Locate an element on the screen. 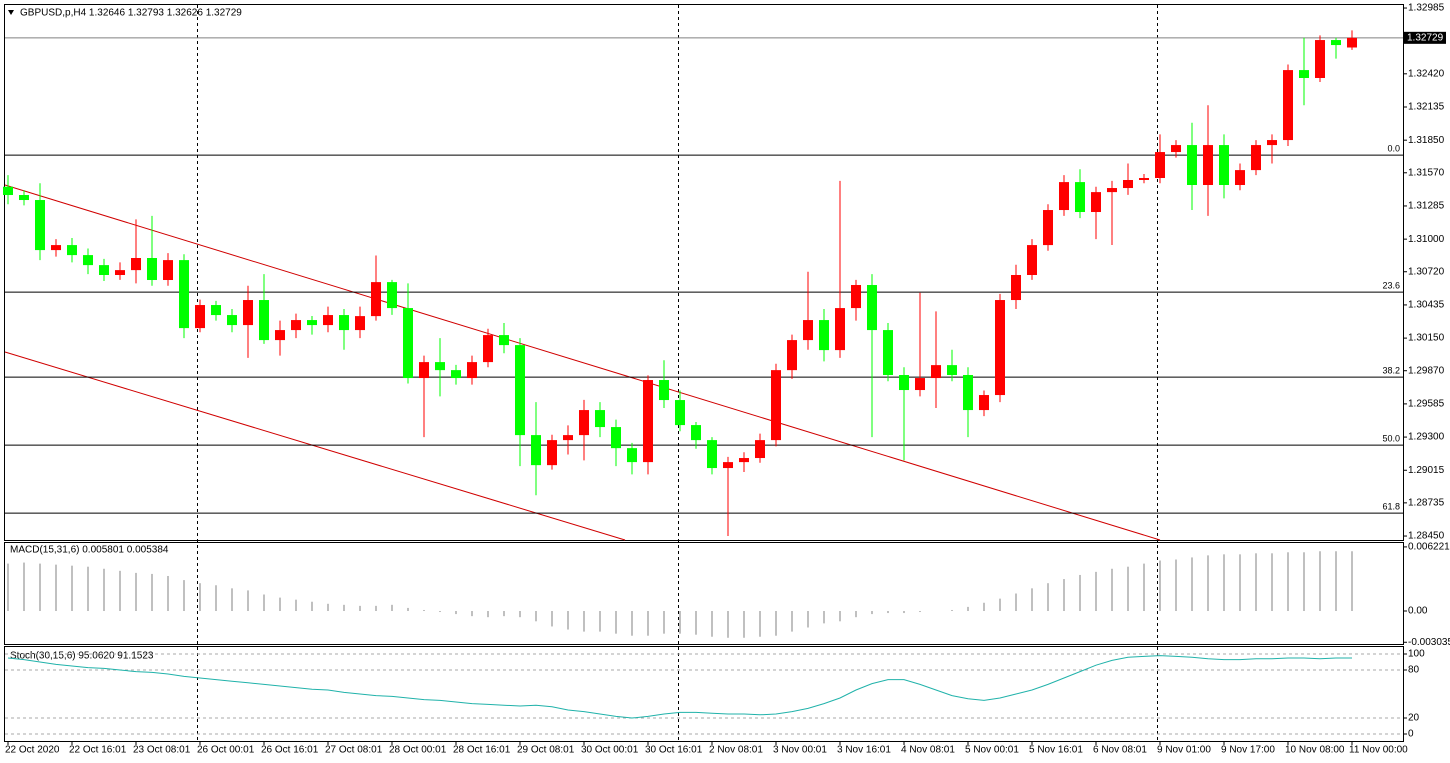 This screenshot has width=1450, height=763. y-tick-label: 1.30150 is located at coordinates (1426, 338).